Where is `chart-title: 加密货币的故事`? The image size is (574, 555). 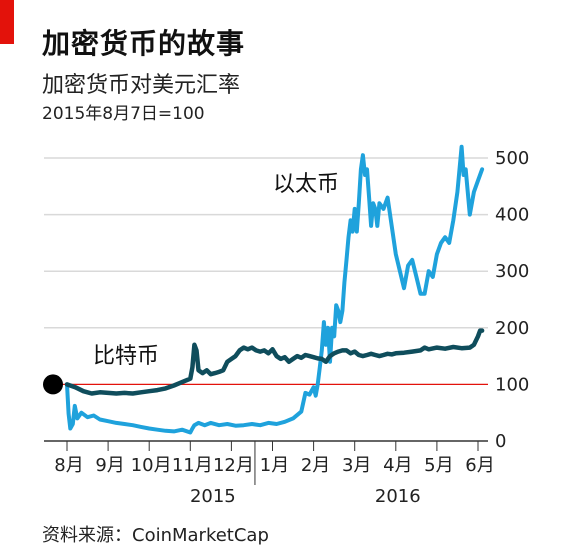
chart-title: 加密货币的故事 is located at coordinates (144, 43).